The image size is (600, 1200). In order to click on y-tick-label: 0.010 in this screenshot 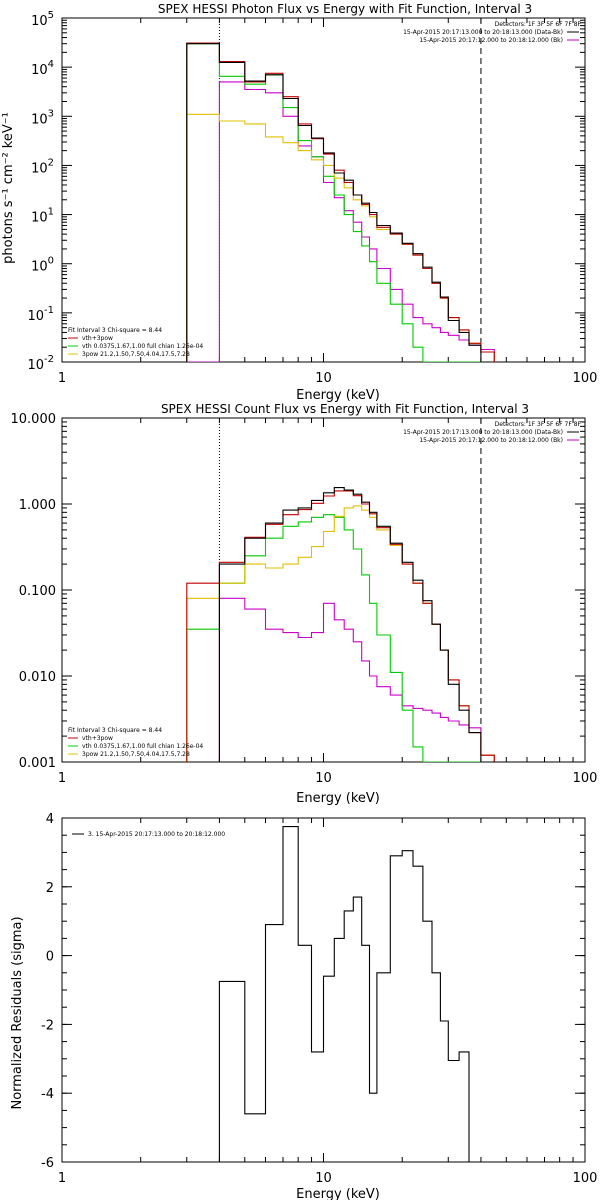, I will do `click(37, 677)`.